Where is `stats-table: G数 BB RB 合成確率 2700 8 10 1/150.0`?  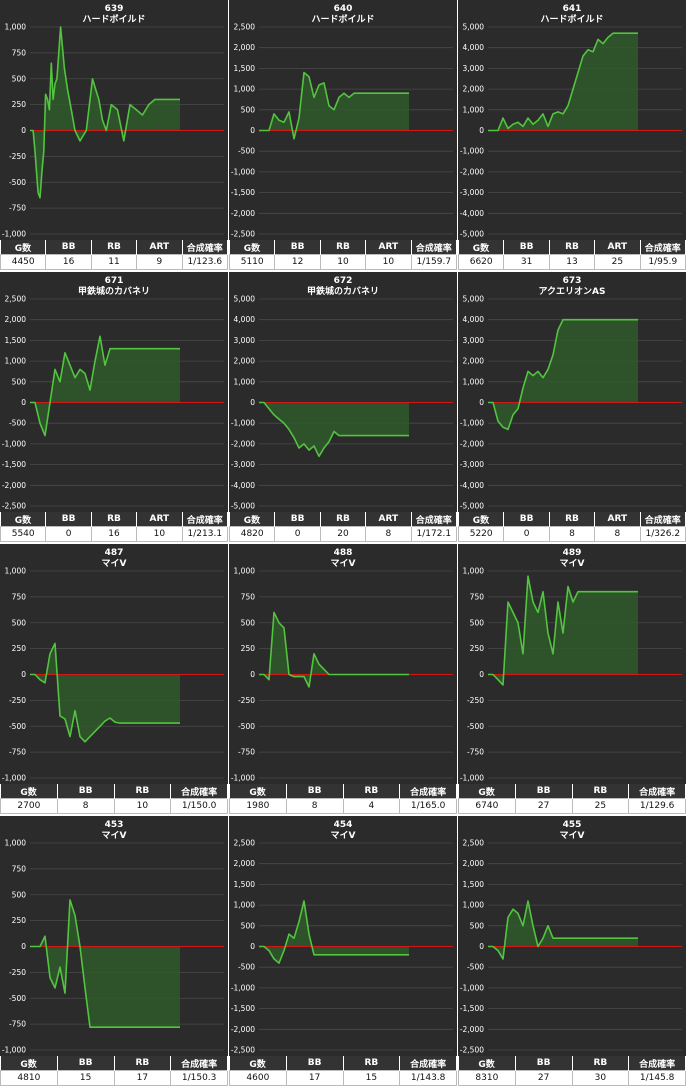 stats-table: G数 BB RB 合成確率 2700 8 10 1/150.0 is located at coordinates (114, 800).